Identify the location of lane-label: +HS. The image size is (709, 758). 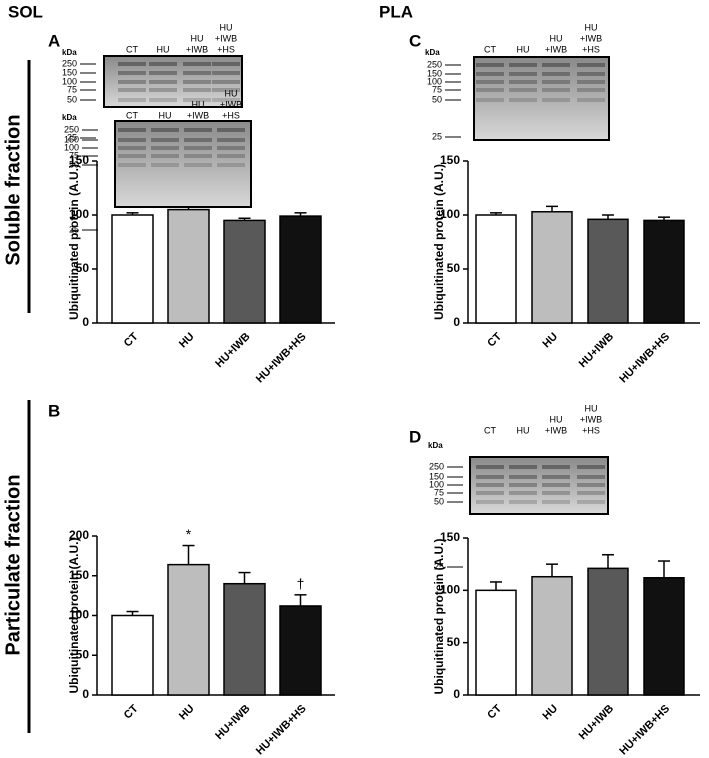
(591, 430).